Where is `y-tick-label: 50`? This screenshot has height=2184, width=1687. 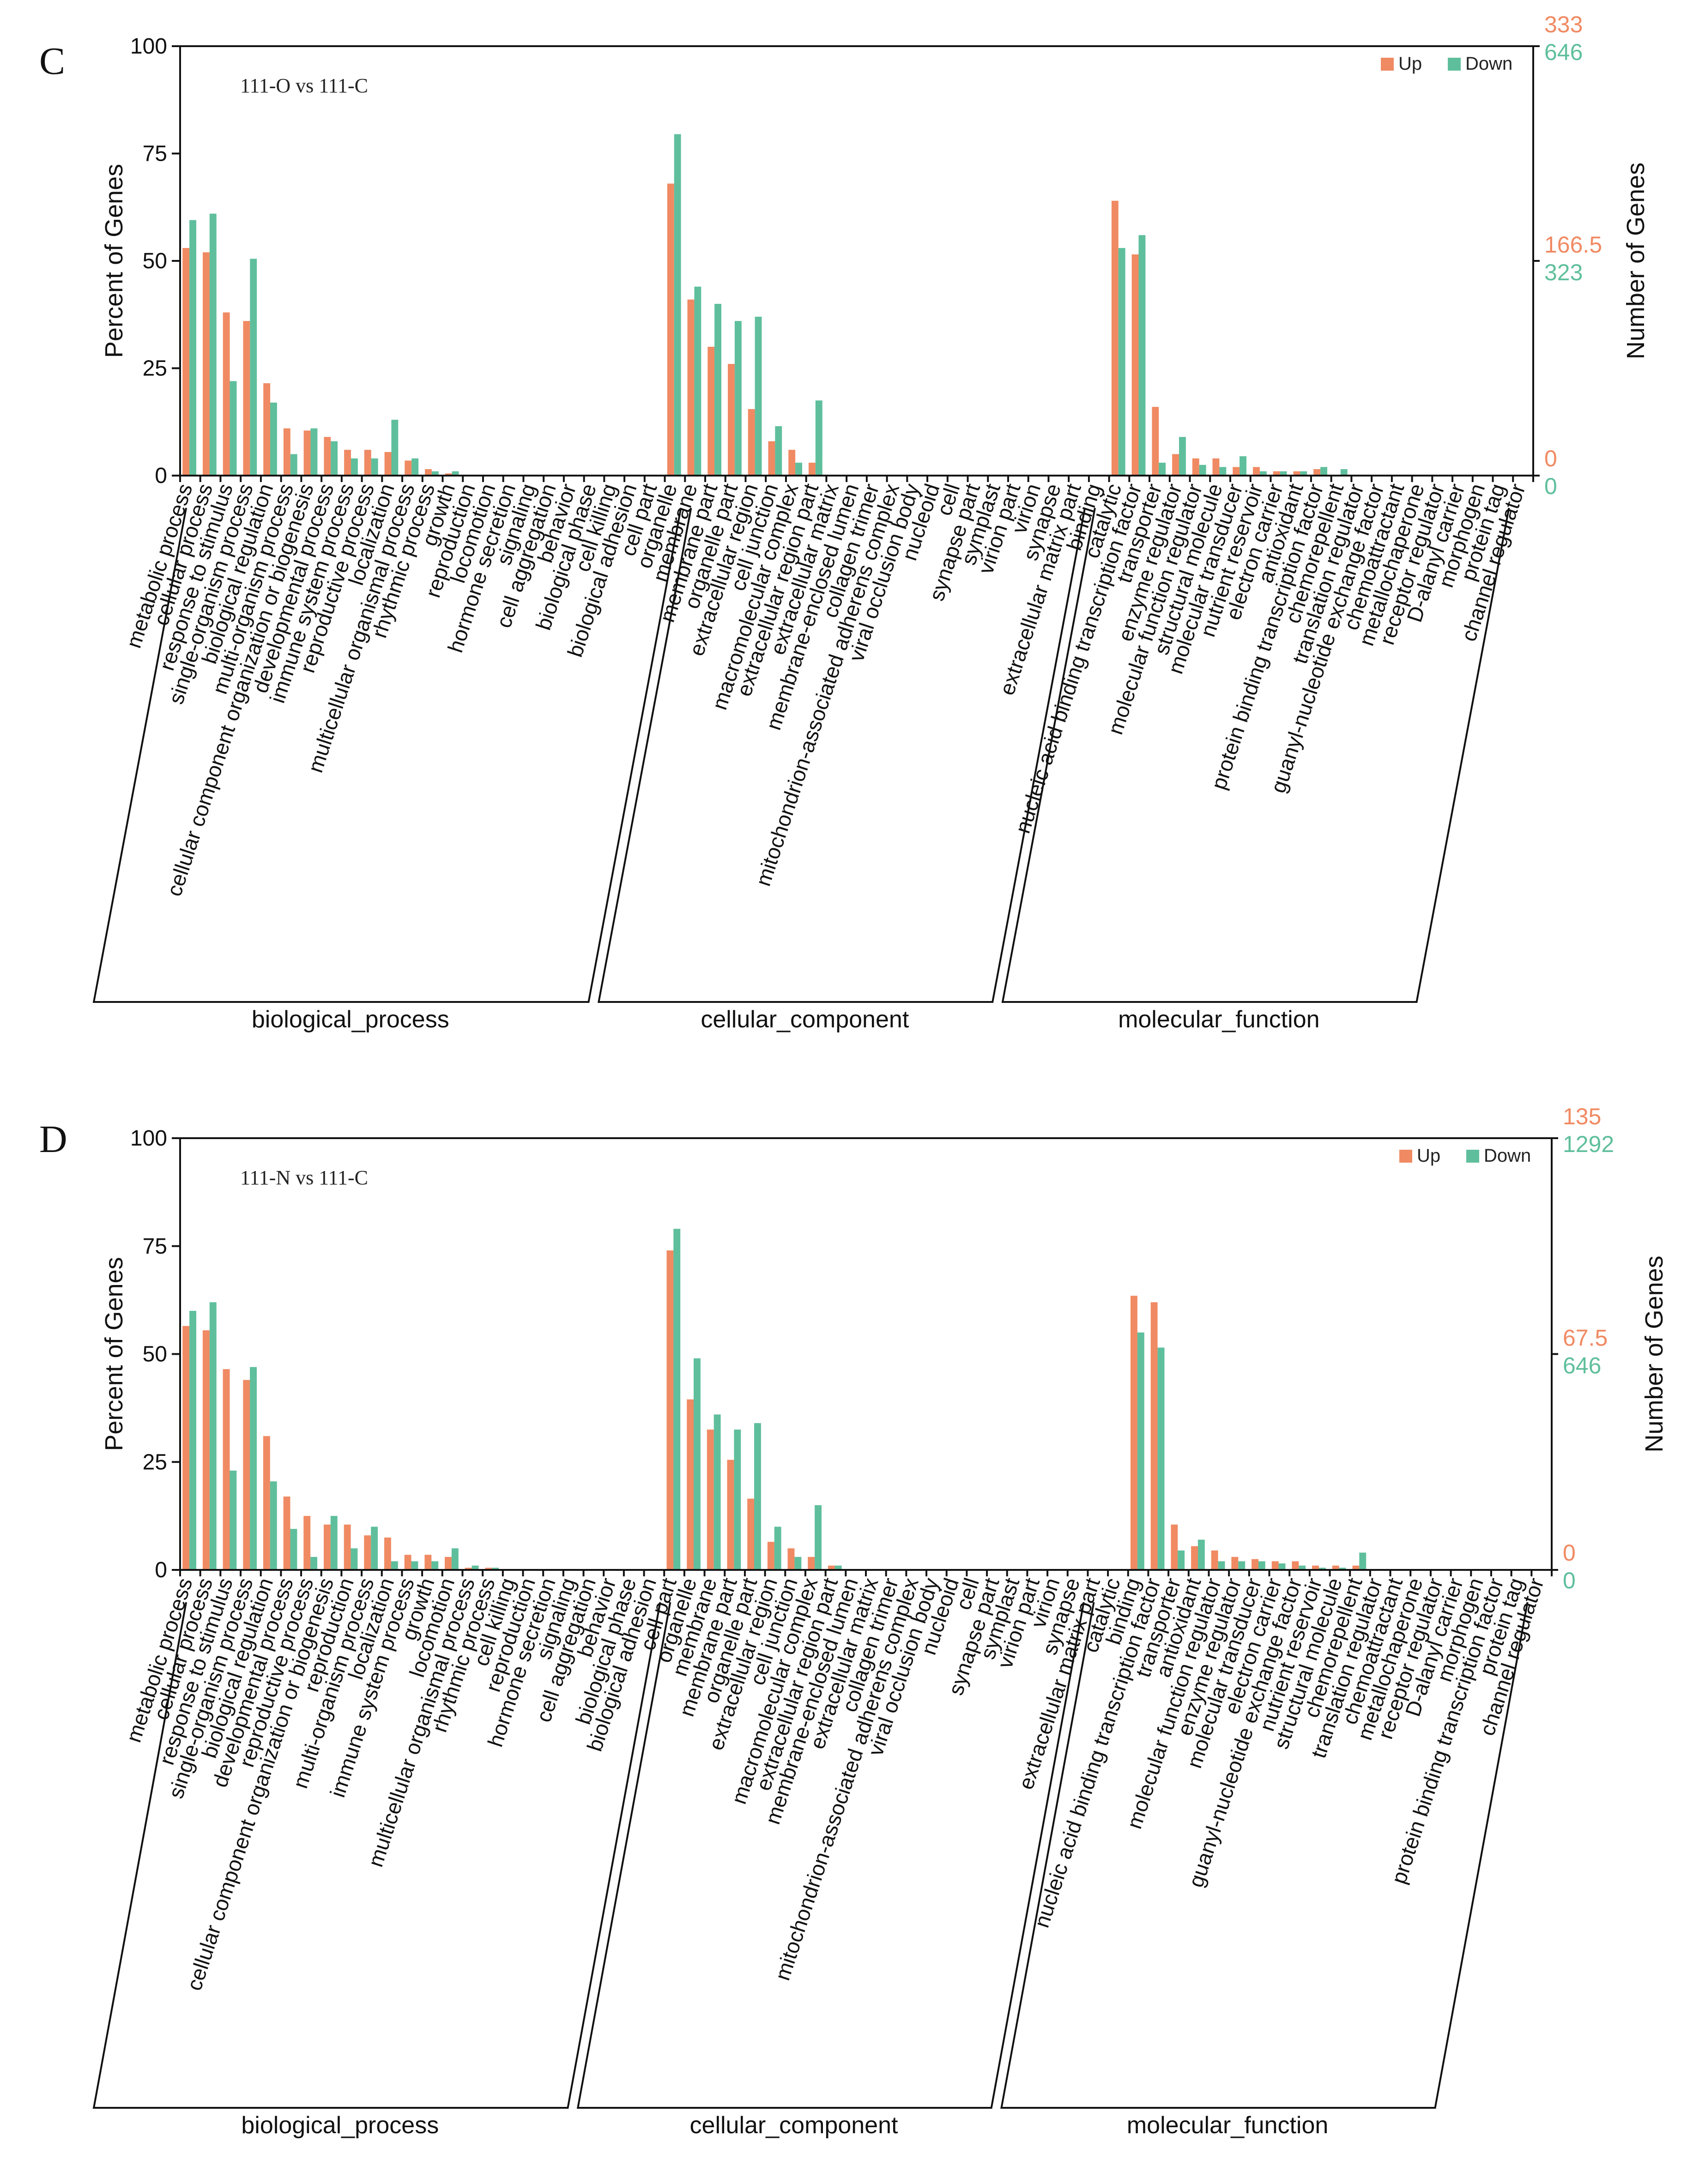 y-tick-label: 50 is located at coordinates (155, 1354).